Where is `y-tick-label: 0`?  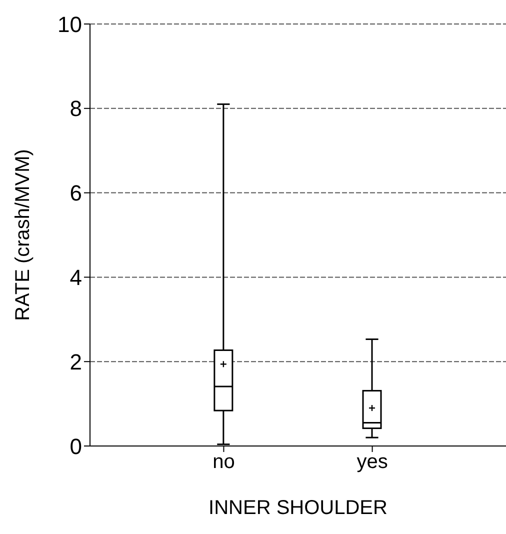 y-tick-label: 0 is located at coordinates (76, 446).